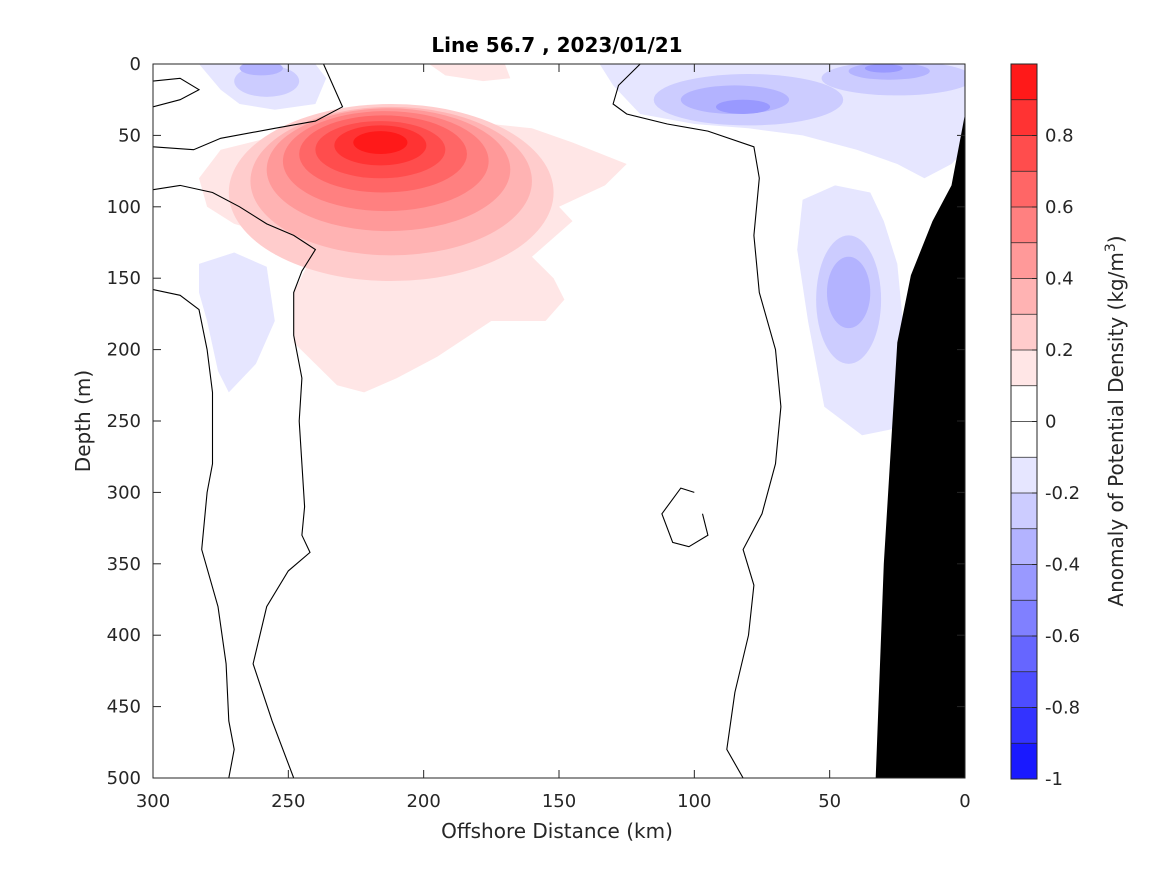 The width and height of the screenshot is (1167, 875). What do you see at coordinates (124, 278) in the screenshot?
I see `y-tick-label: 150` at bounding box center [124, 278].